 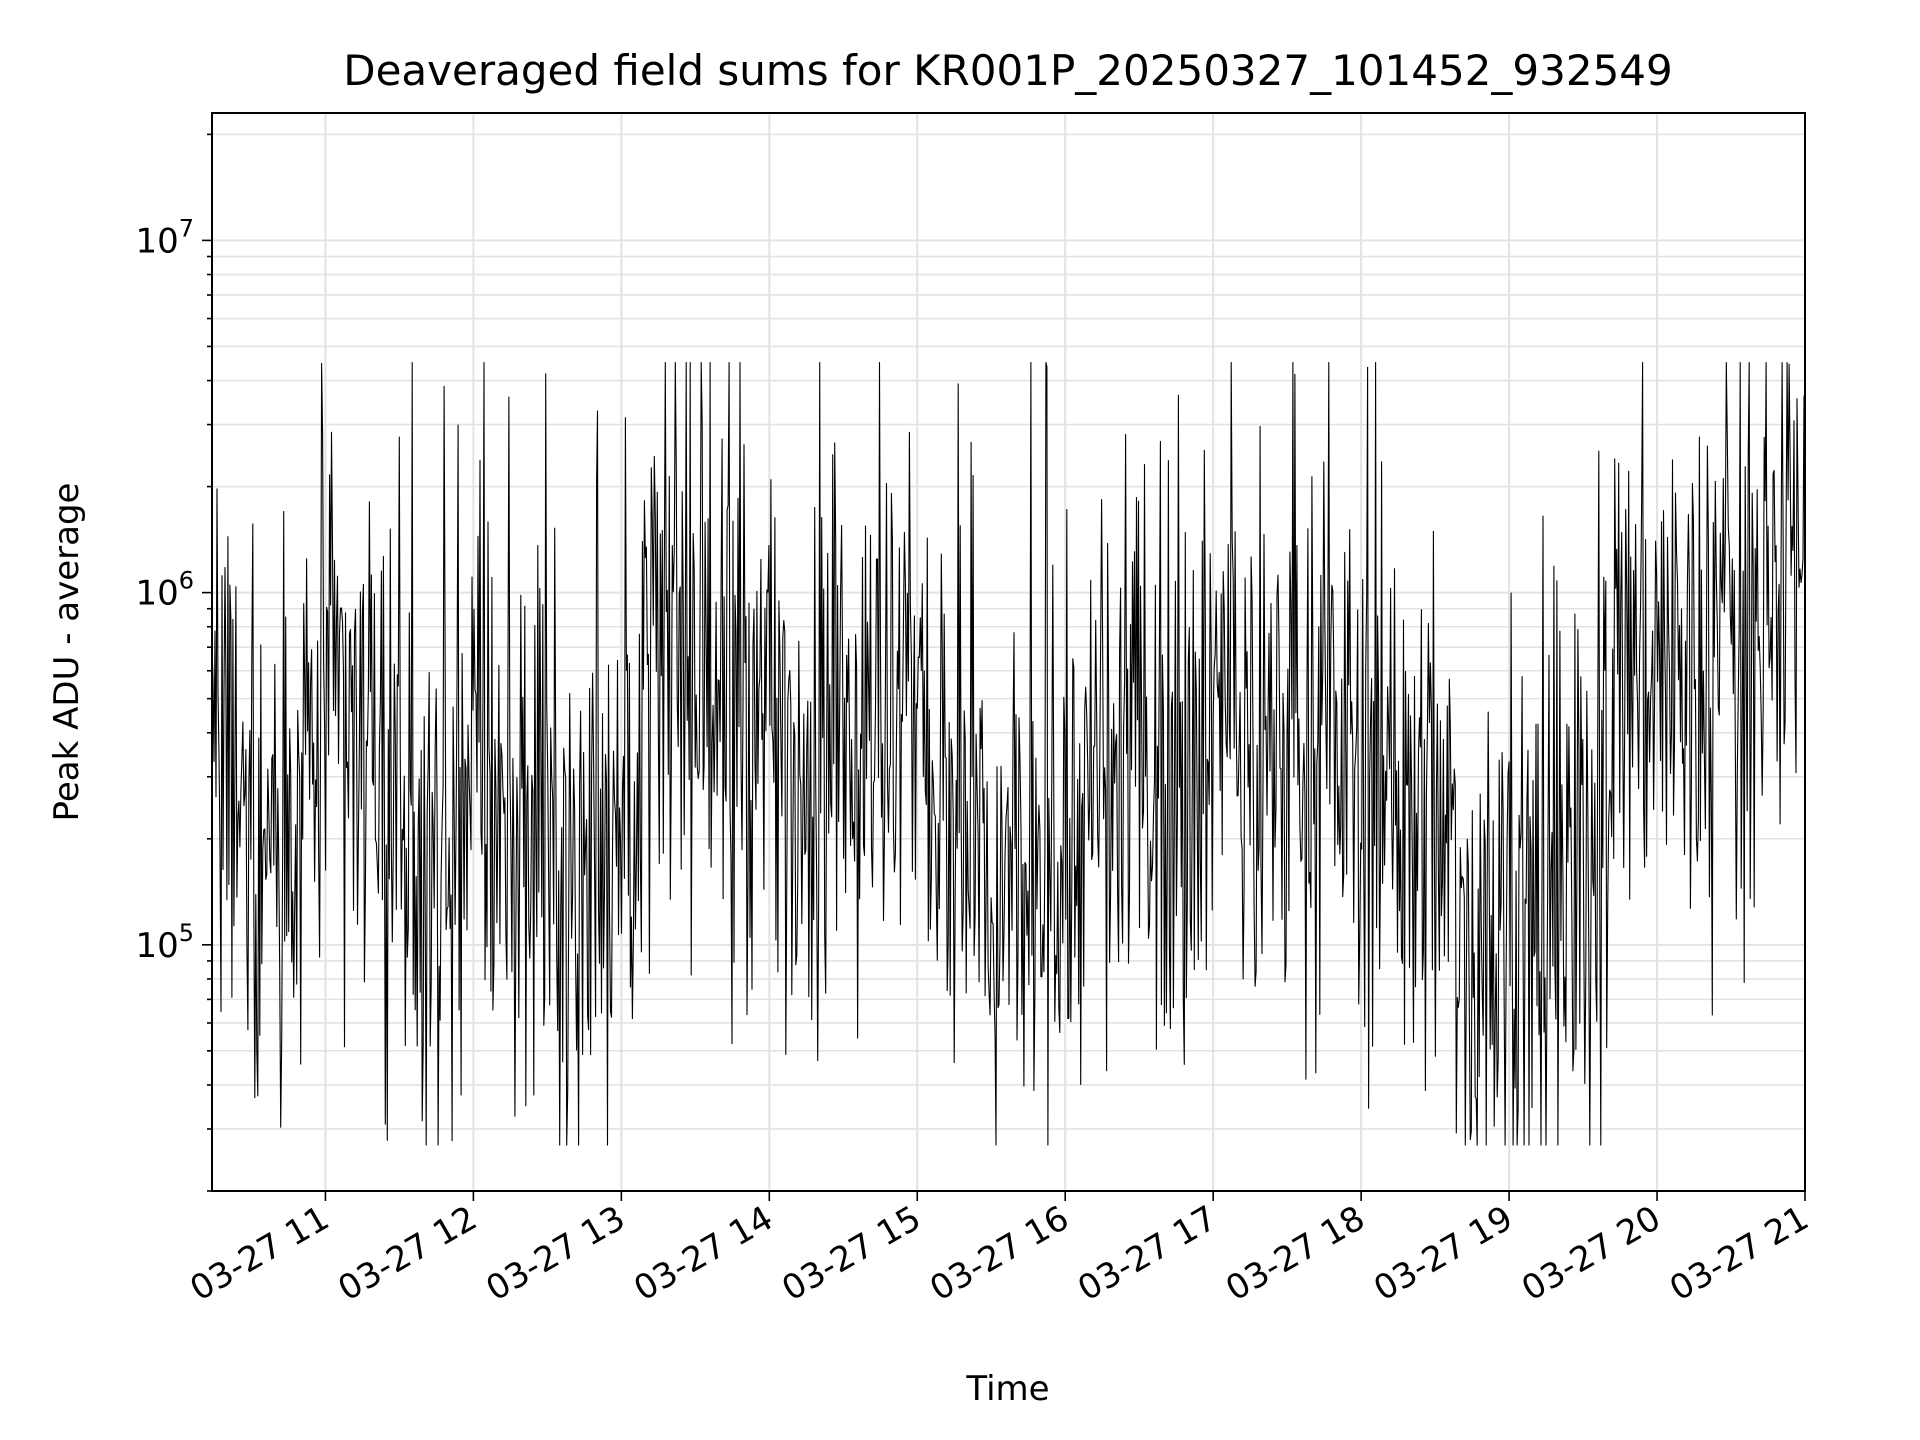 I want to click on y-axis-label: Peak ADU - average, so click(x=67, y=652).